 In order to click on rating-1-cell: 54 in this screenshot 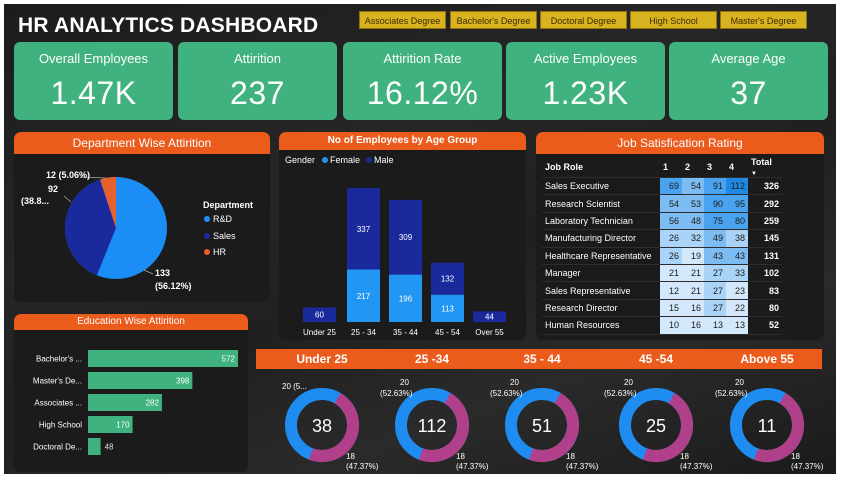, I will do `click(671, 203)`.